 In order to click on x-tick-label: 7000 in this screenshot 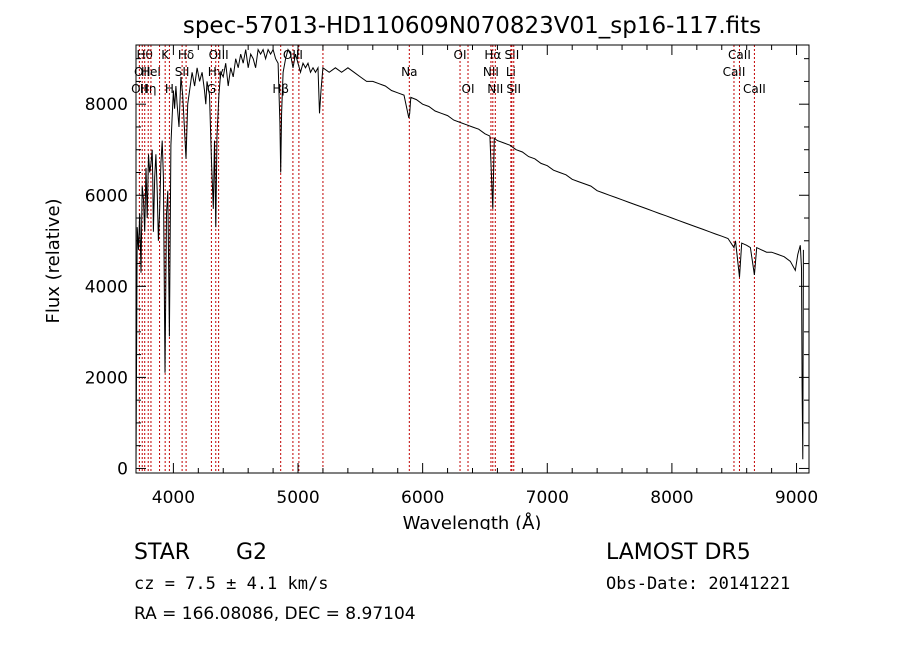, I will do `click(547, 498)`.